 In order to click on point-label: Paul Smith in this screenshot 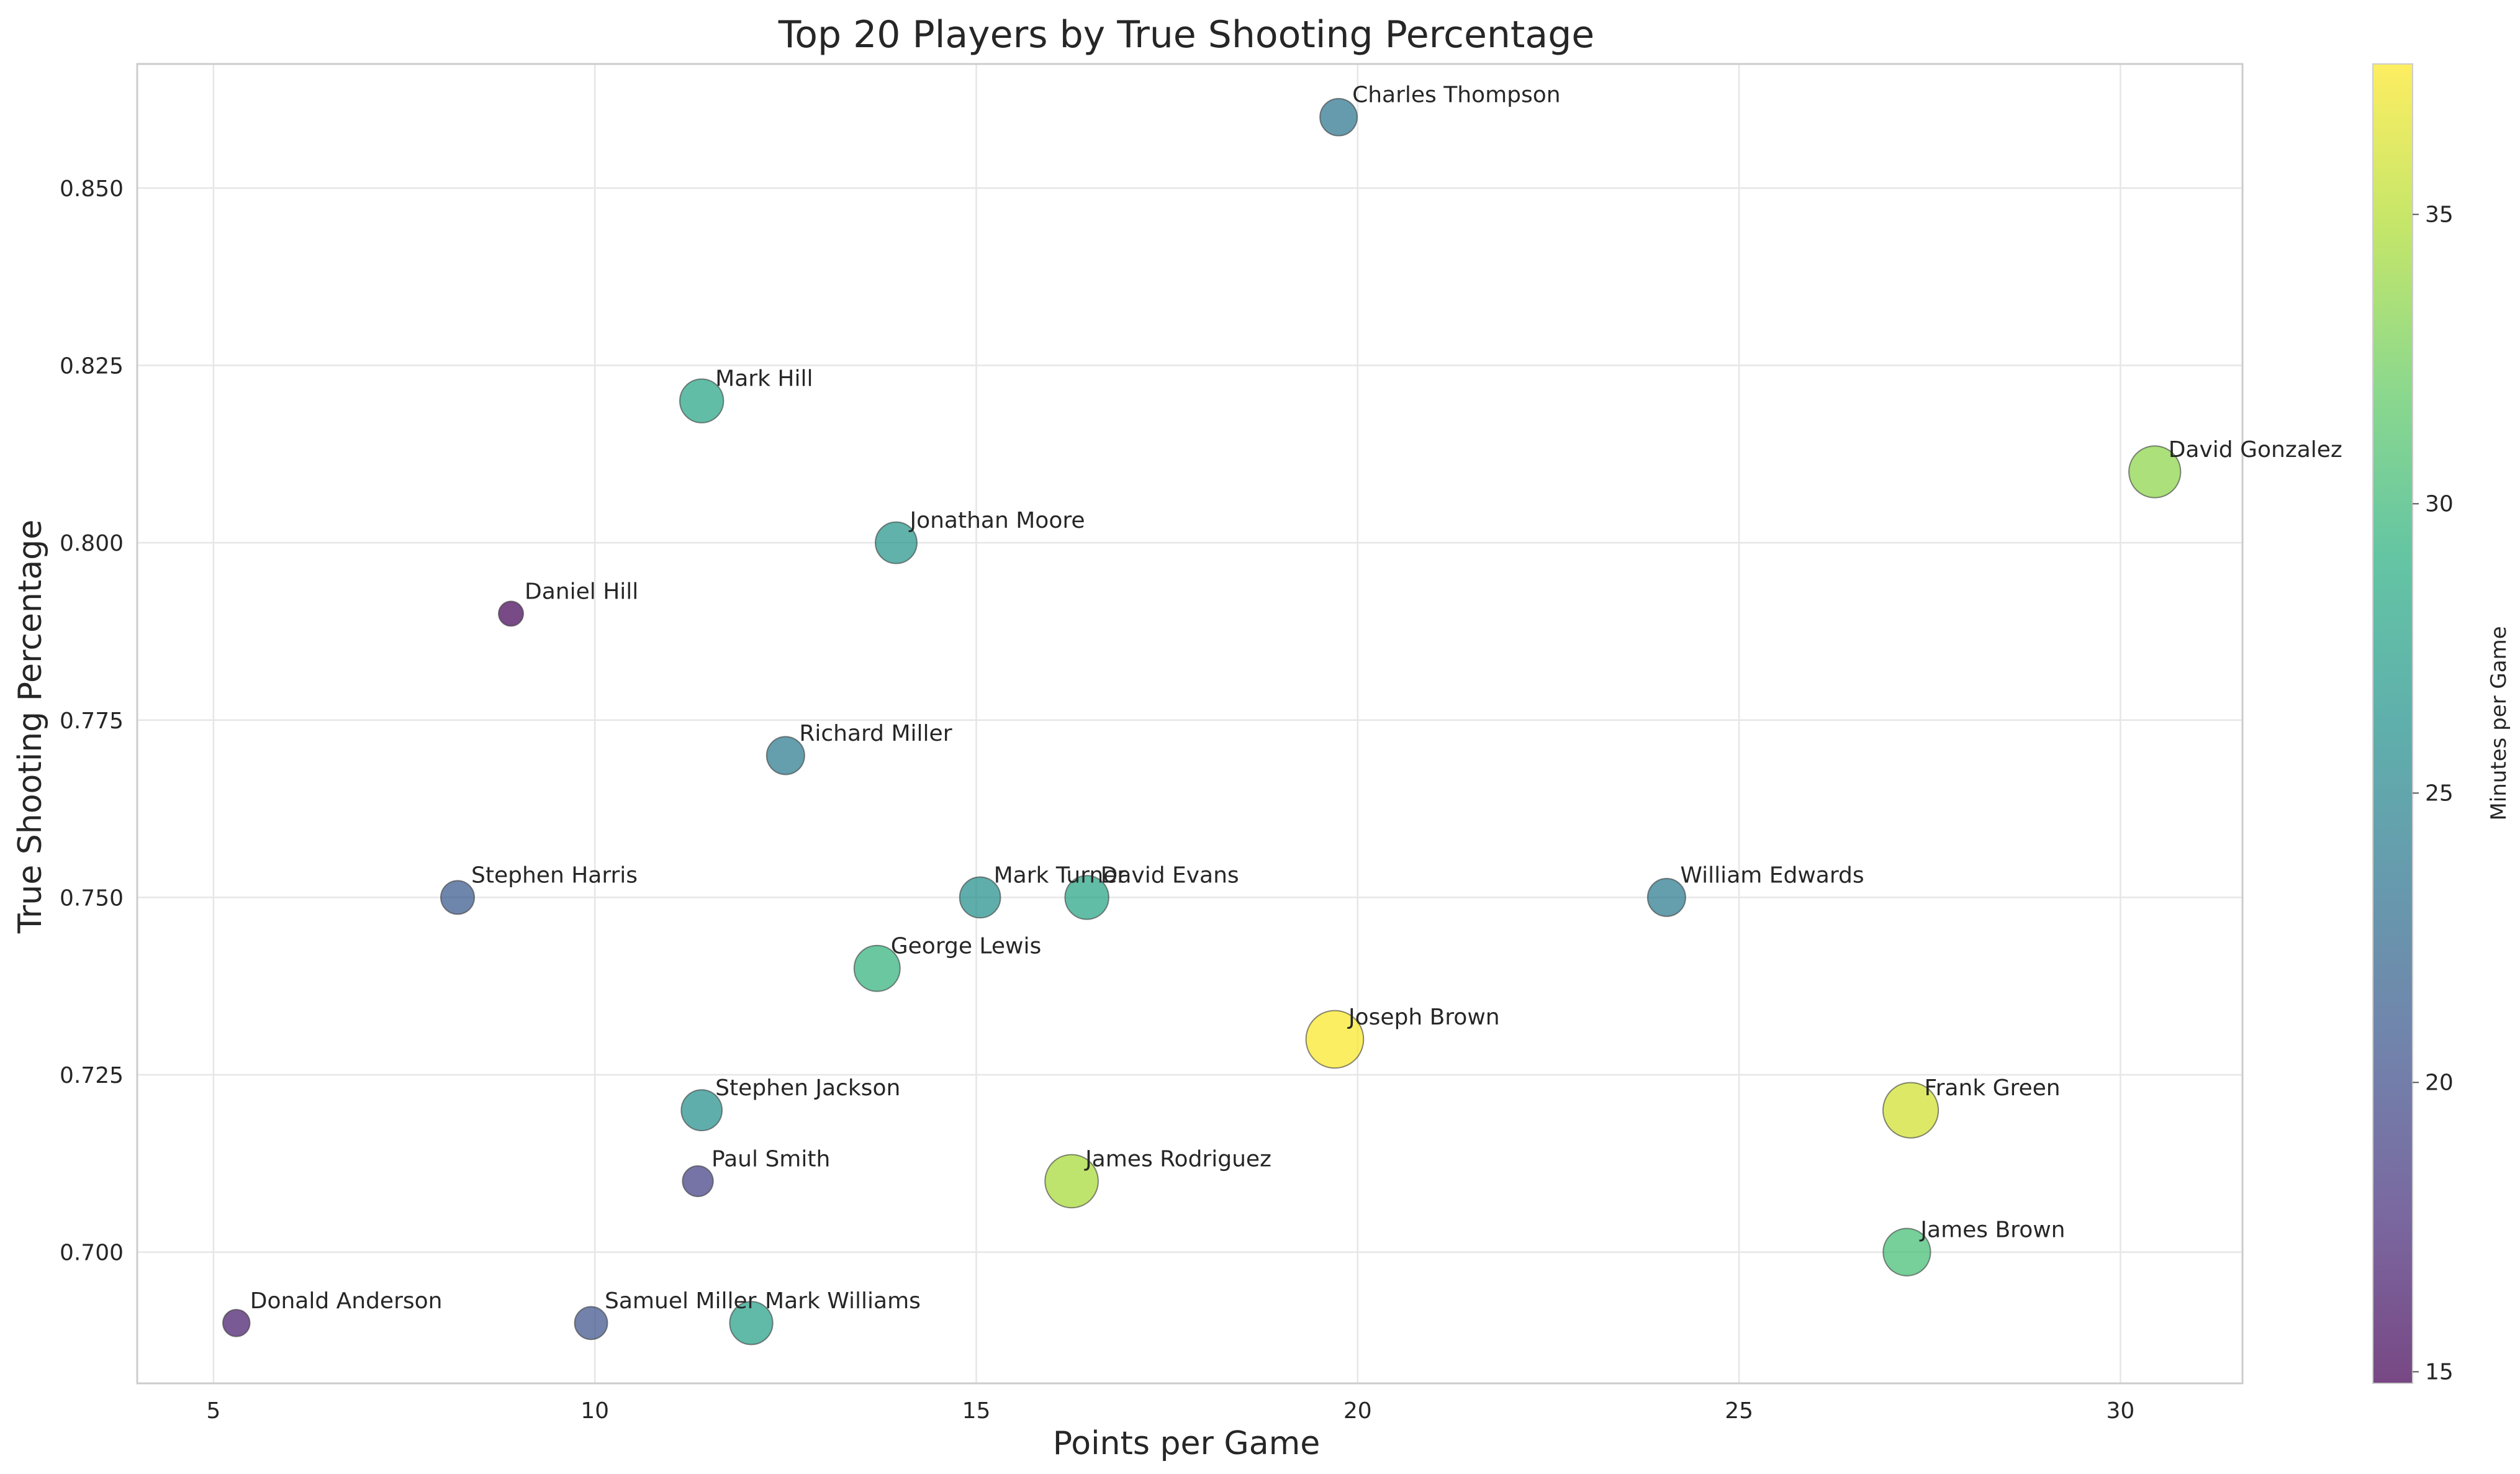, I will do `click(771, 1159)`.